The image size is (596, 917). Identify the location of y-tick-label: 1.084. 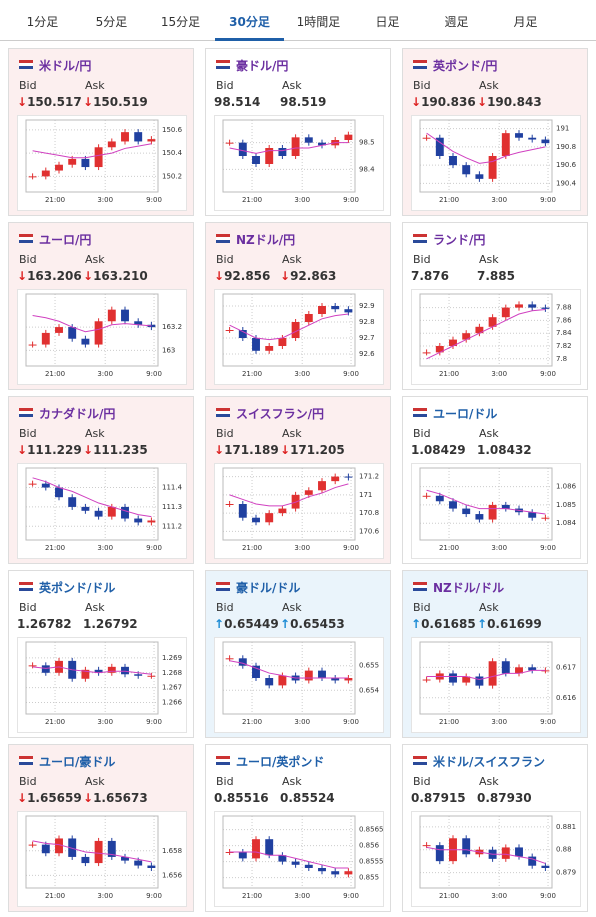
(566, 523).